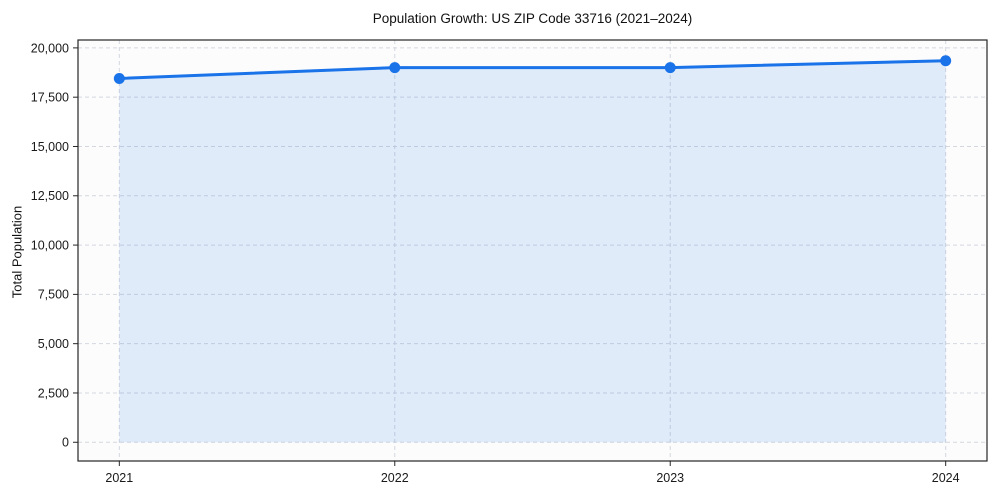 Image resolution: width=1000 pixels, height=500 pixels. Describe the element at coordinates (50, 245) in the screenshot. I see `y-tick-label: 10,000` at that location.